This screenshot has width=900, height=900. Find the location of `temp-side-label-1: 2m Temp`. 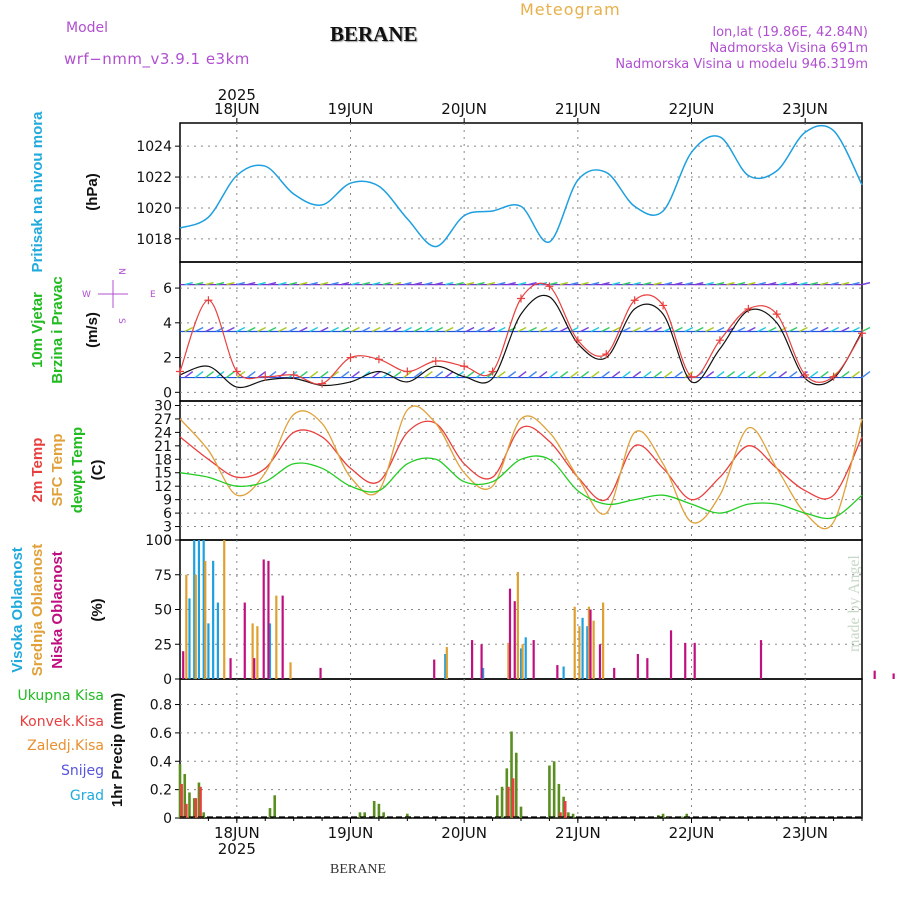

temp-side-label-1: 2m Temp is located at coordinates (37, 470).